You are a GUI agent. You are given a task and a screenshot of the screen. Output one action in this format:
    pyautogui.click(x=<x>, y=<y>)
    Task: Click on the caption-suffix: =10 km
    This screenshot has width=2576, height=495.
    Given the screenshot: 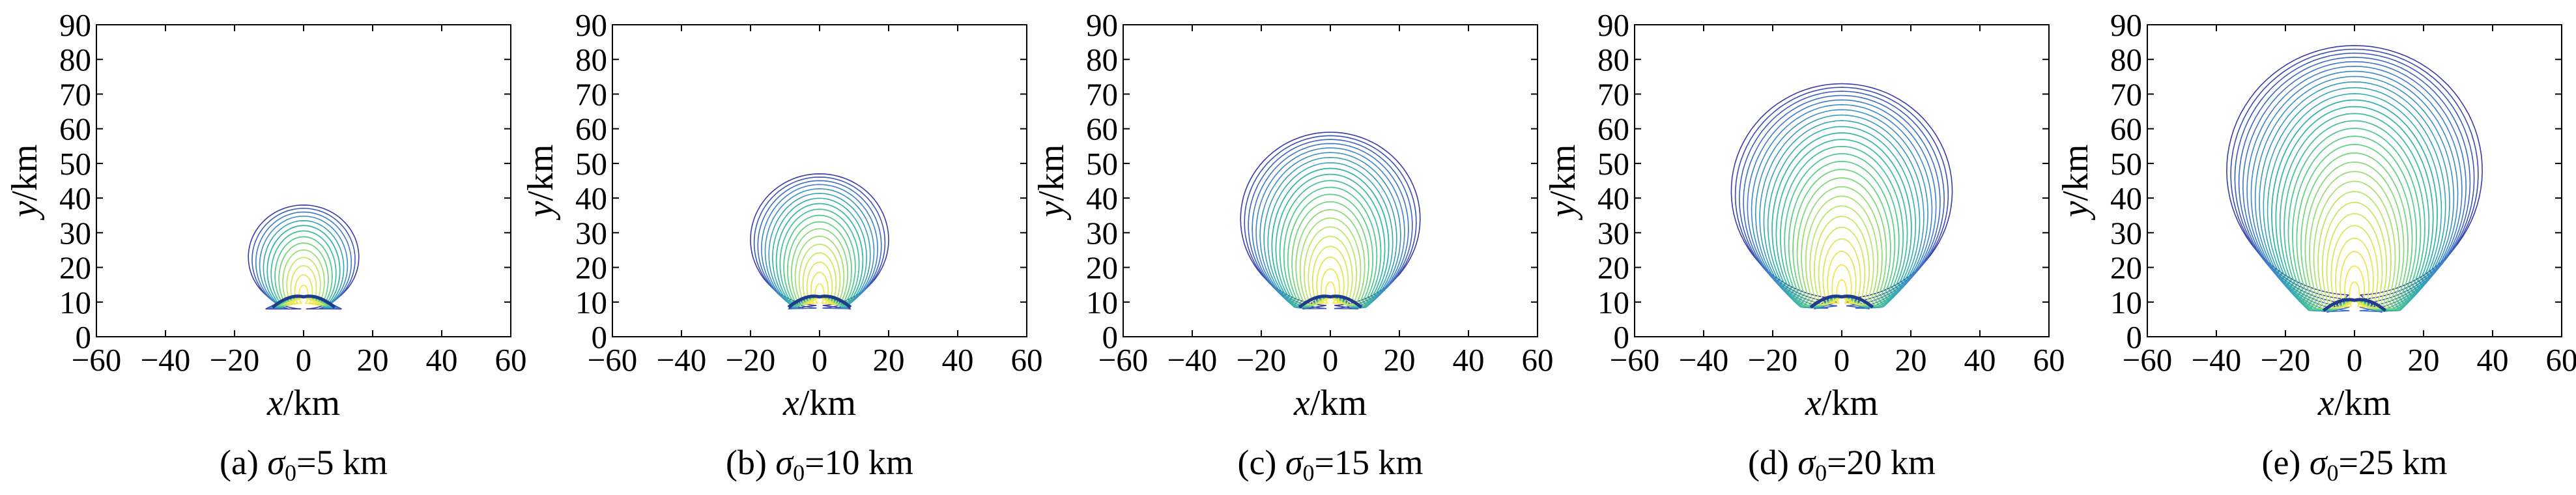 What is the action you would take?
    pyautogui.click(x=859, y=462)
    